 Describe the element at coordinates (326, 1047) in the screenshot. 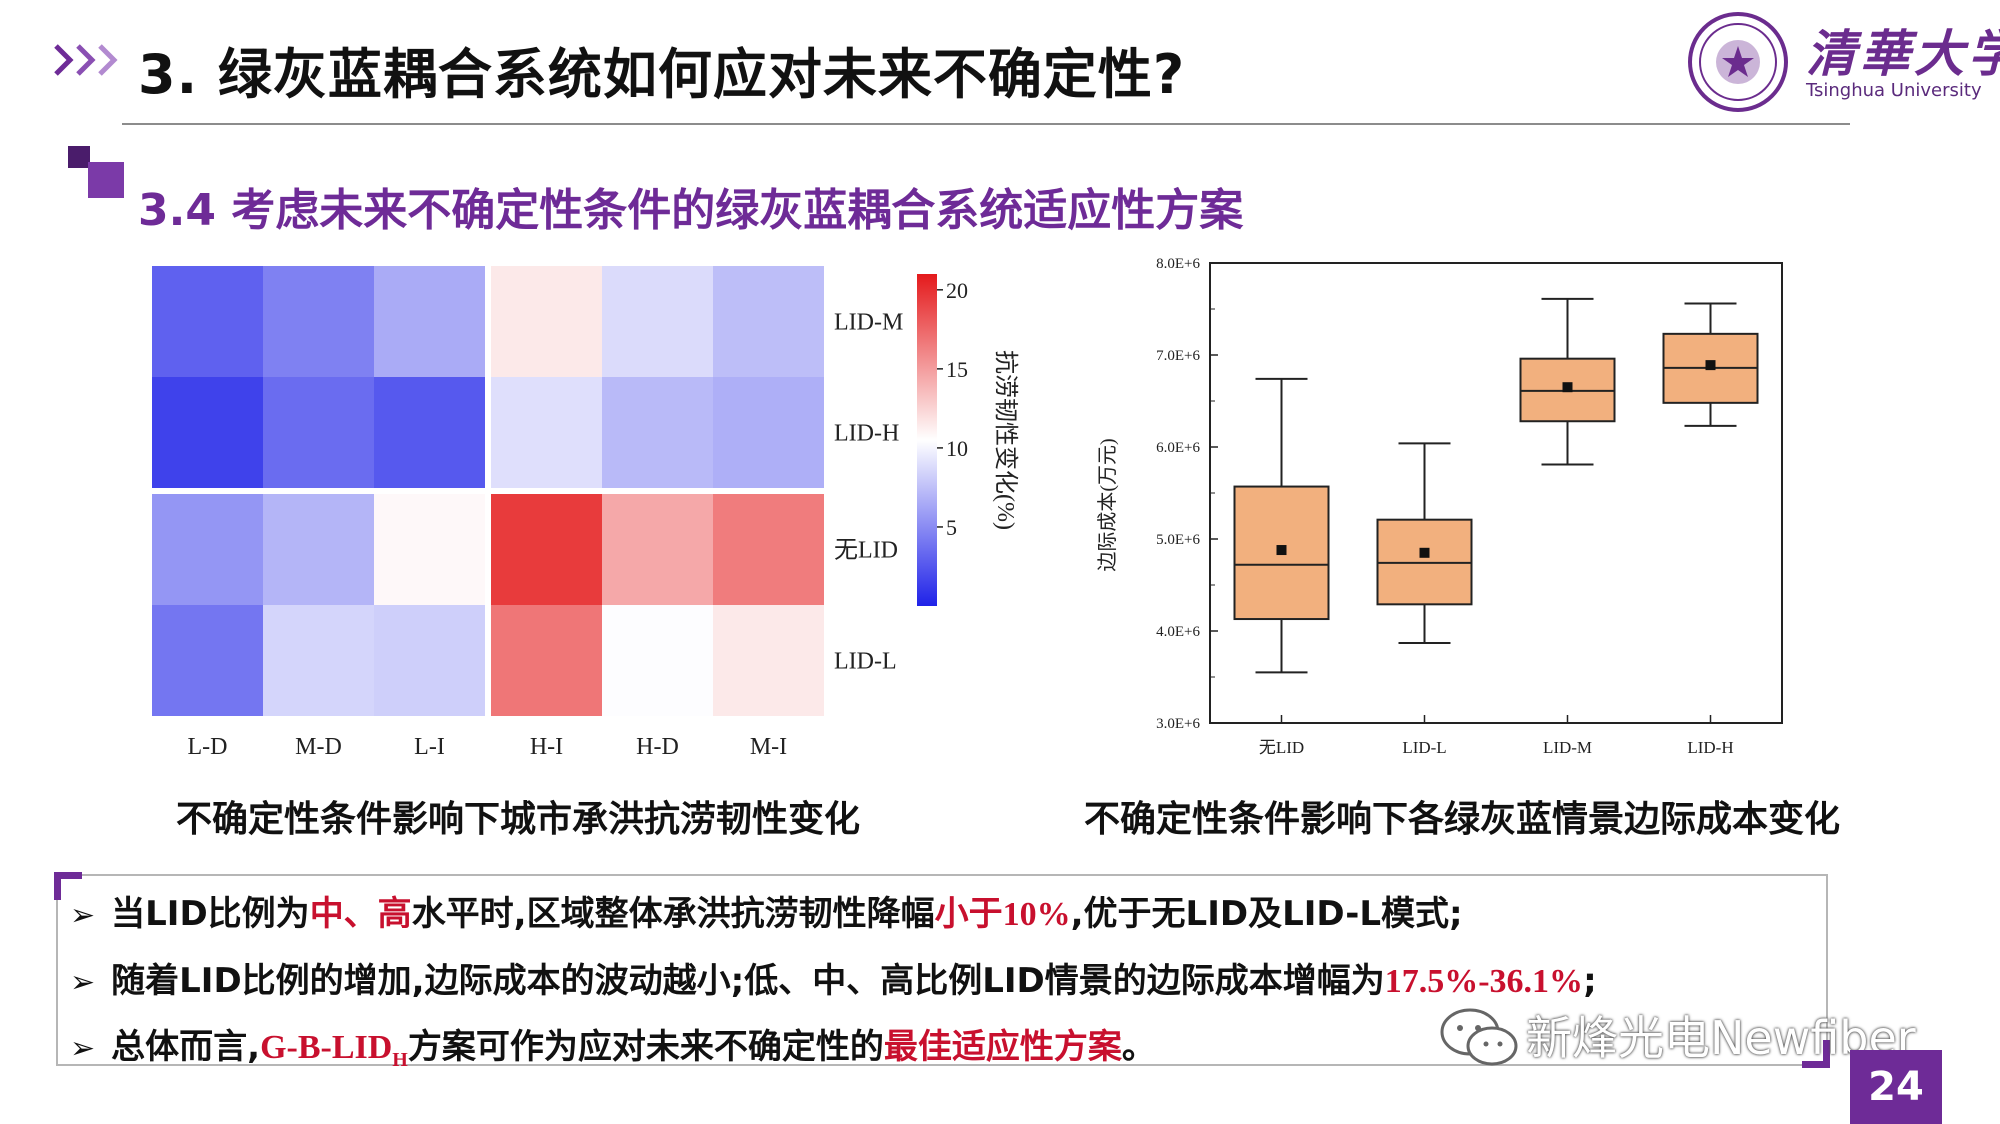

I see `highlight-text: G-B-LID` at that location.